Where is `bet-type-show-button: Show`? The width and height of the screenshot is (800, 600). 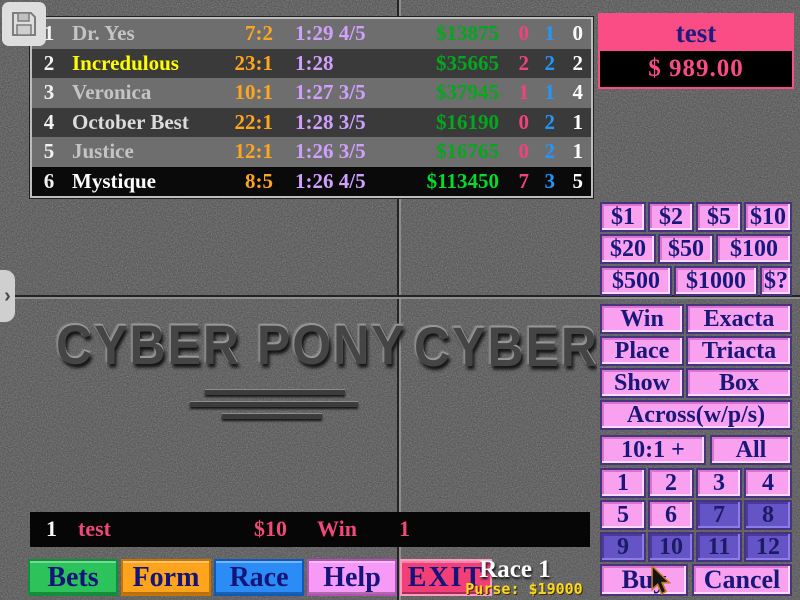 bet-type-show-button: Show is located at coordinates (642, 383).